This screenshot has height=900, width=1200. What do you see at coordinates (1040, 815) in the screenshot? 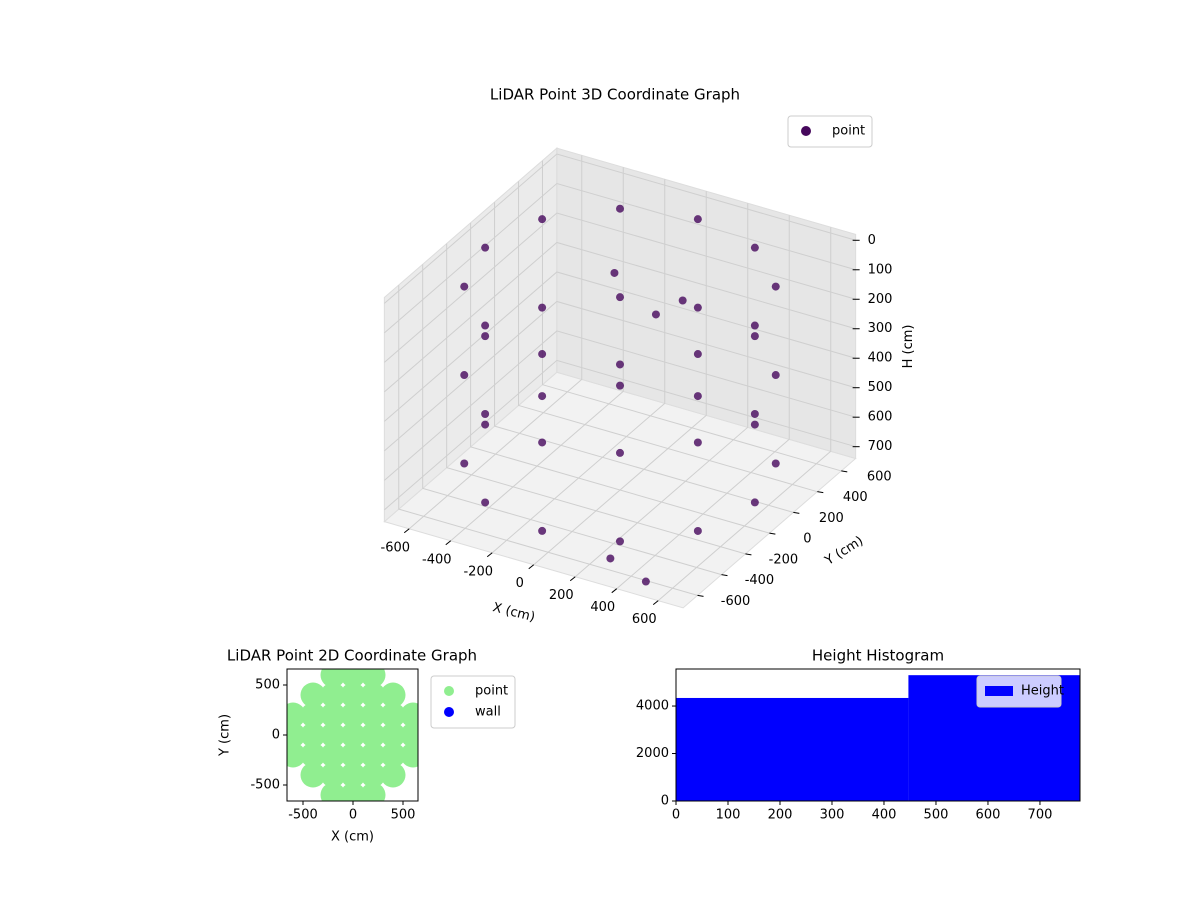
I see `x-tick-label: 700` at bounding box center [1040, 815].